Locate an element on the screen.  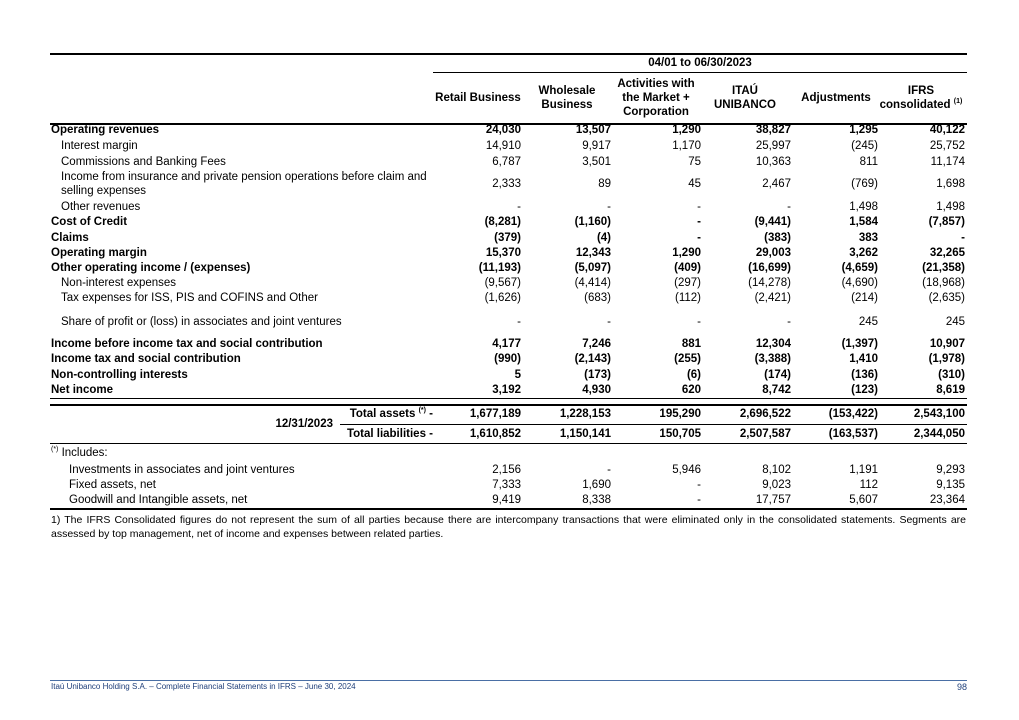
cell-value: 45 is located at coordinates (694, 184).